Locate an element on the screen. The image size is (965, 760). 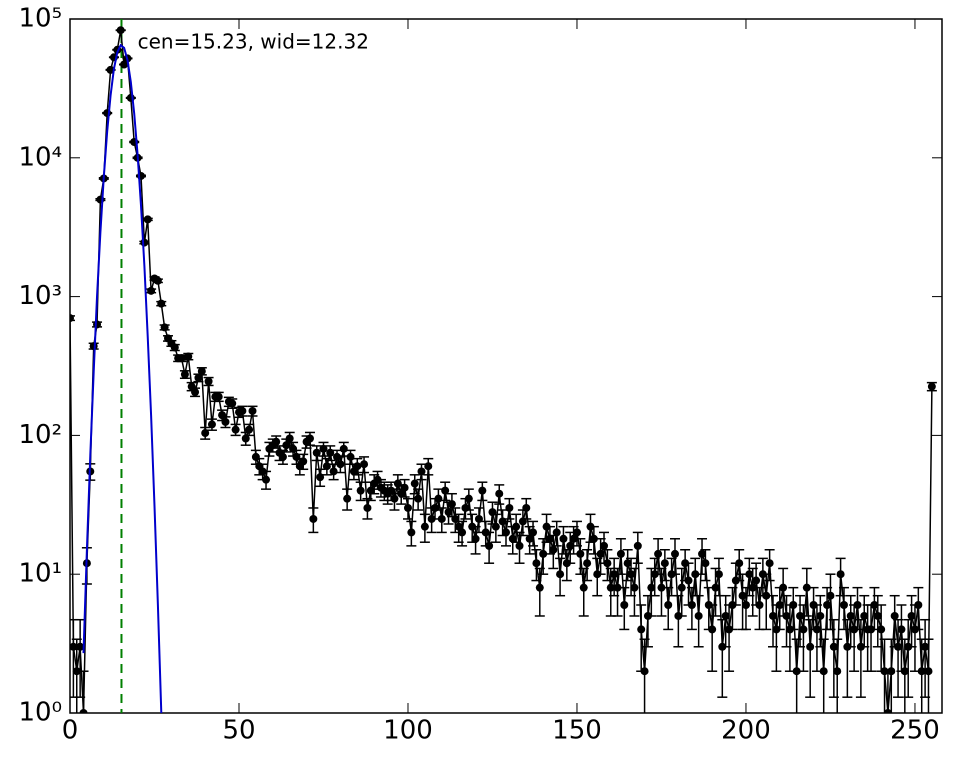
x-tick-label: 250 is located at coordinates (915, 731).